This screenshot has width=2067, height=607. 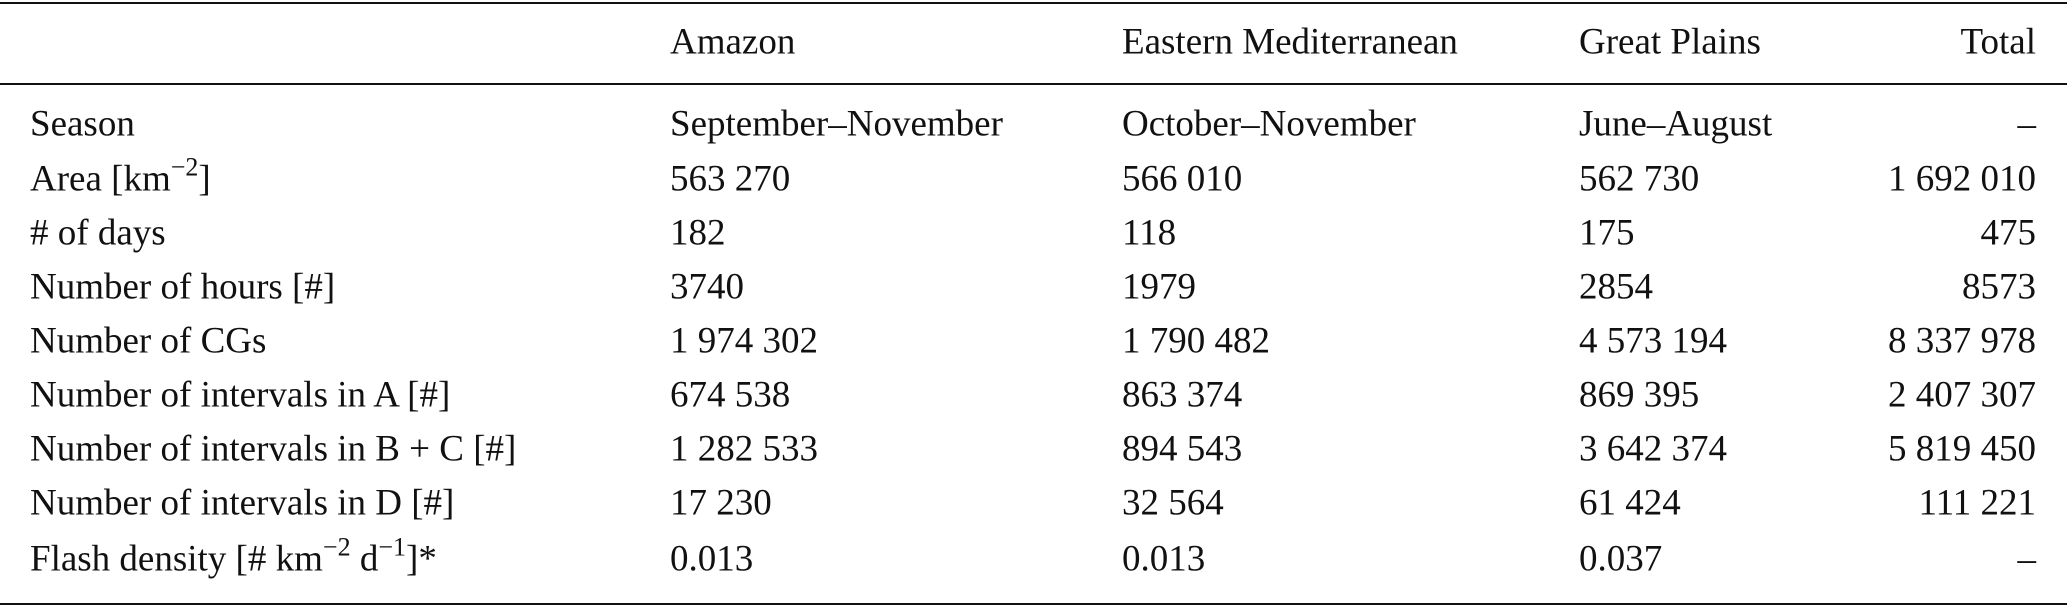 What do you see at coordinates (1630, 503) in the screenshot?
I see `table-cell: 61 424` at bounding box center [1630, 503].